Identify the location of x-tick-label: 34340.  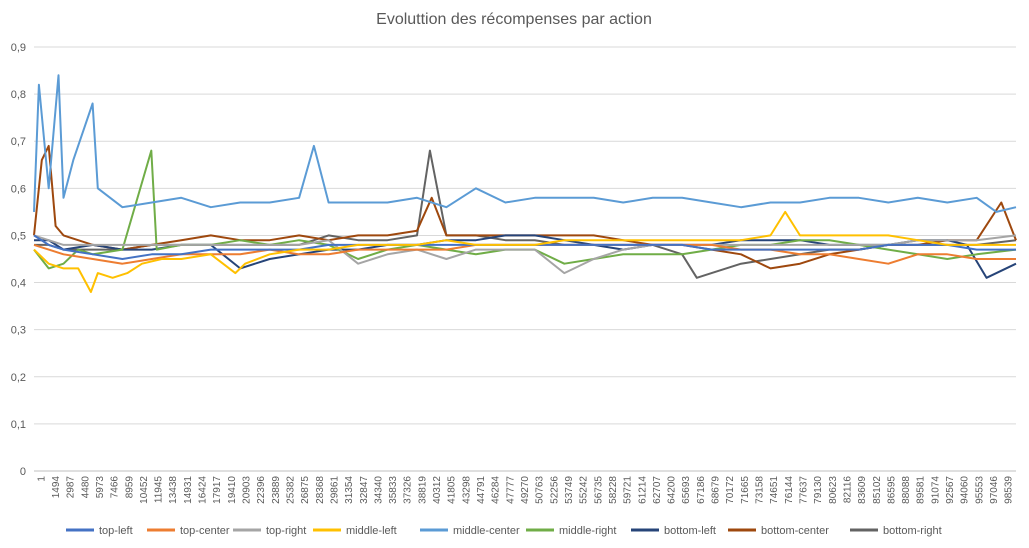
(378, 490).